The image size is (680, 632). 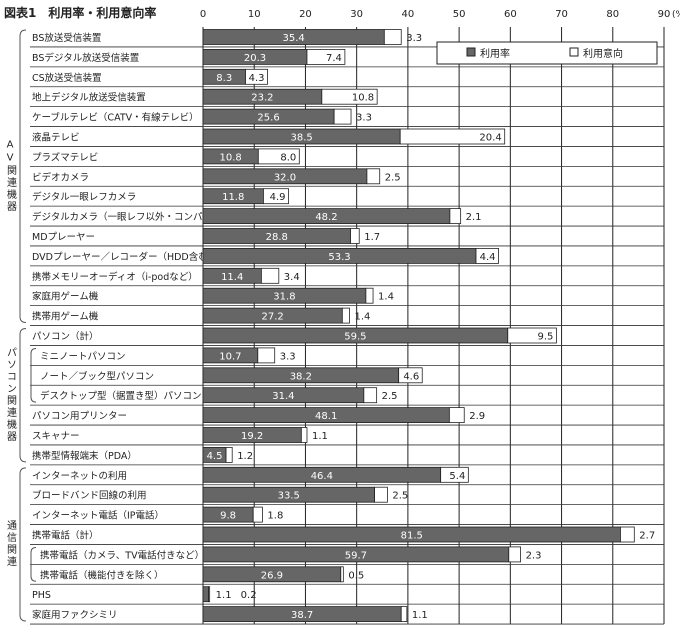 I want to click on category-label: ブロードバンド回線の利用, so click(x=89, y=496).